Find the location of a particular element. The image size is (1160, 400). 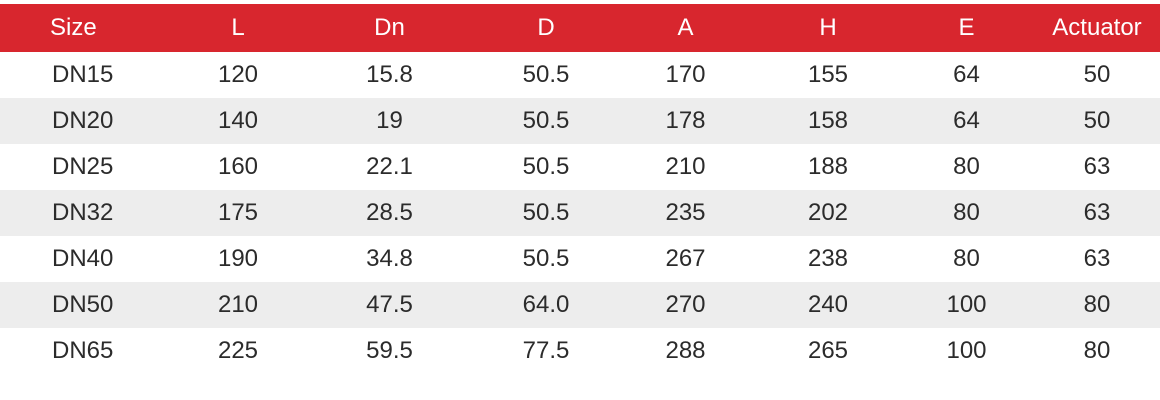

cell-d: 77.5 is located at coordinates (546, 350).